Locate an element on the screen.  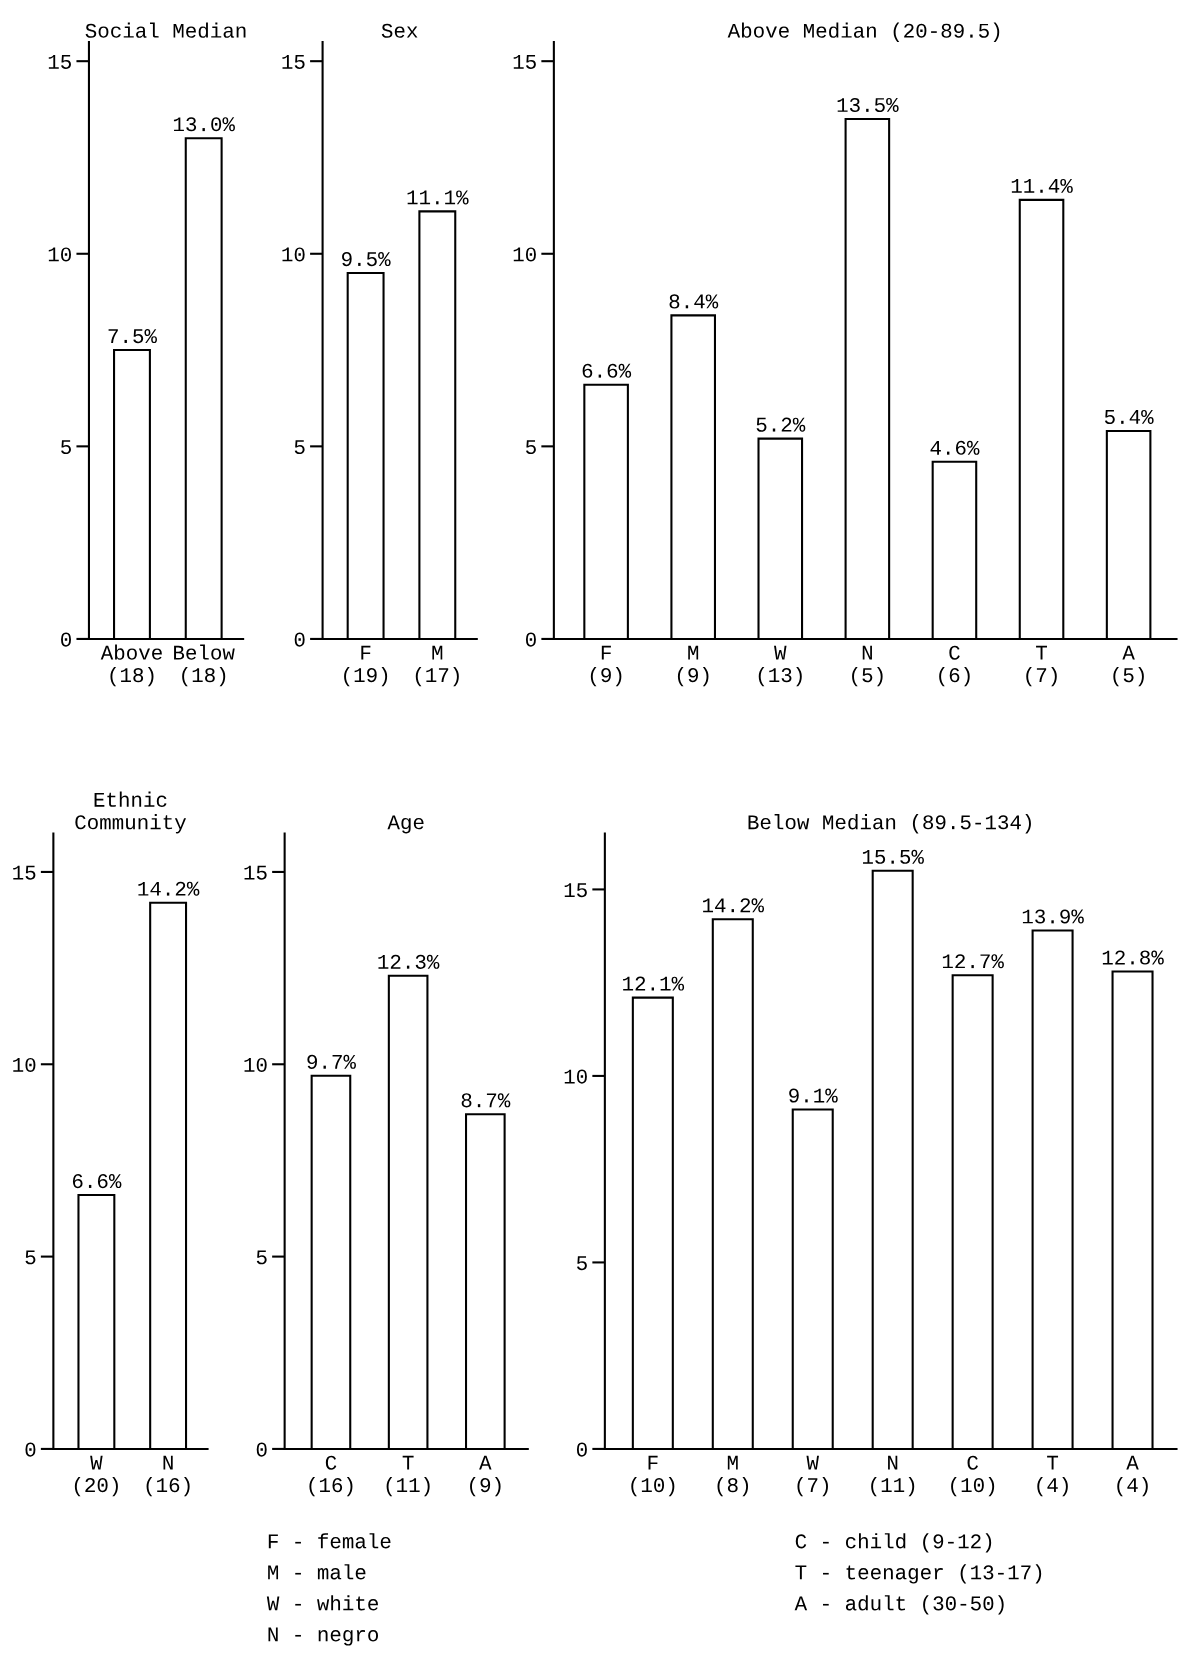
x-tick-label: N (5) is located at coordinates (867, 666).